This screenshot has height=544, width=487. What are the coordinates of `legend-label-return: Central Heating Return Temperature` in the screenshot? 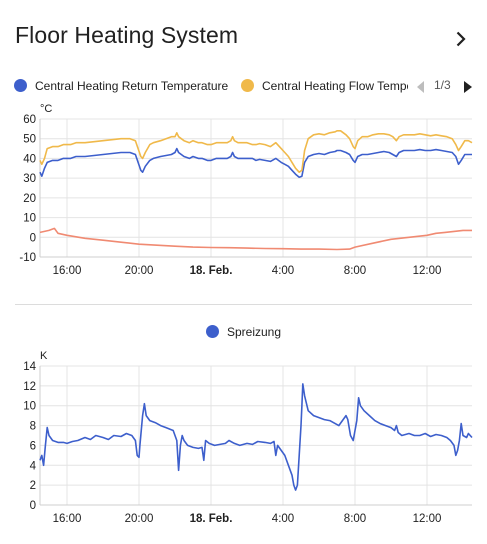 It's located at (132, 86).